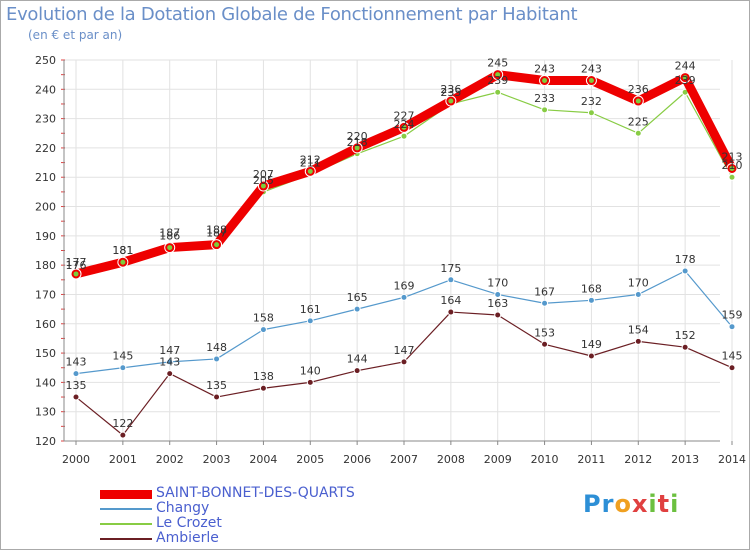 The image size is (750, 550). I want to click on x-tick-label: 2011, so click(591, 459).